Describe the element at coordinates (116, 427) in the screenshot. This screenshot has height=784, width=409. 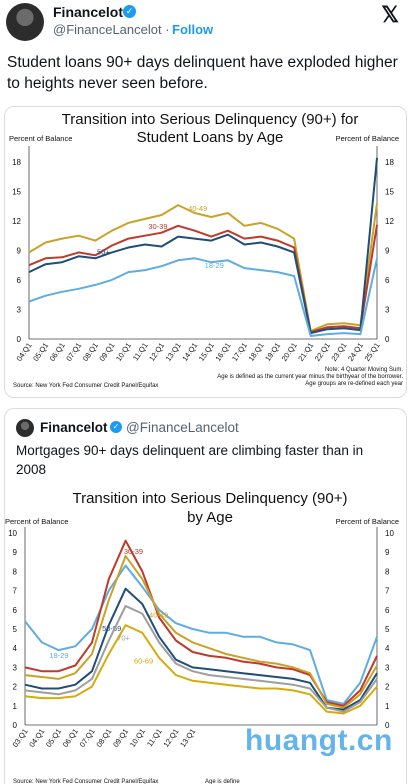
I see `quoted-verified-badge-icon: ✓` at that location.